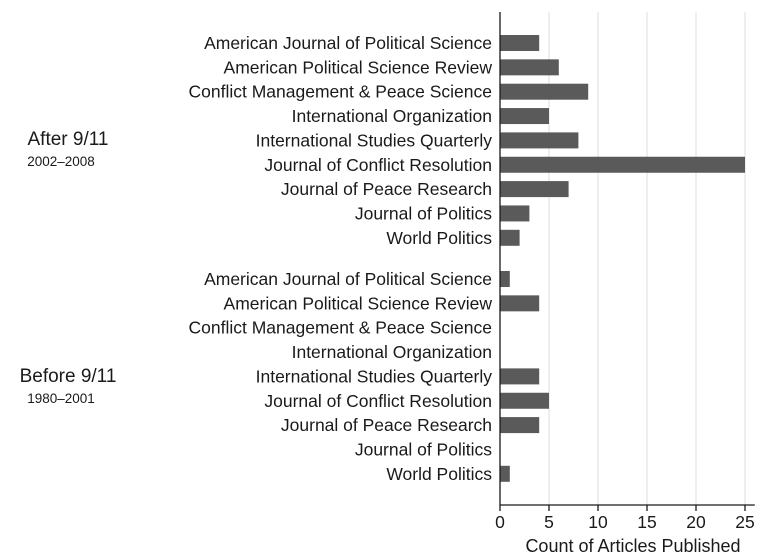 This screenshot has width=760, height=554. I want to click on x-tick-label: 10, so click(598, 522).